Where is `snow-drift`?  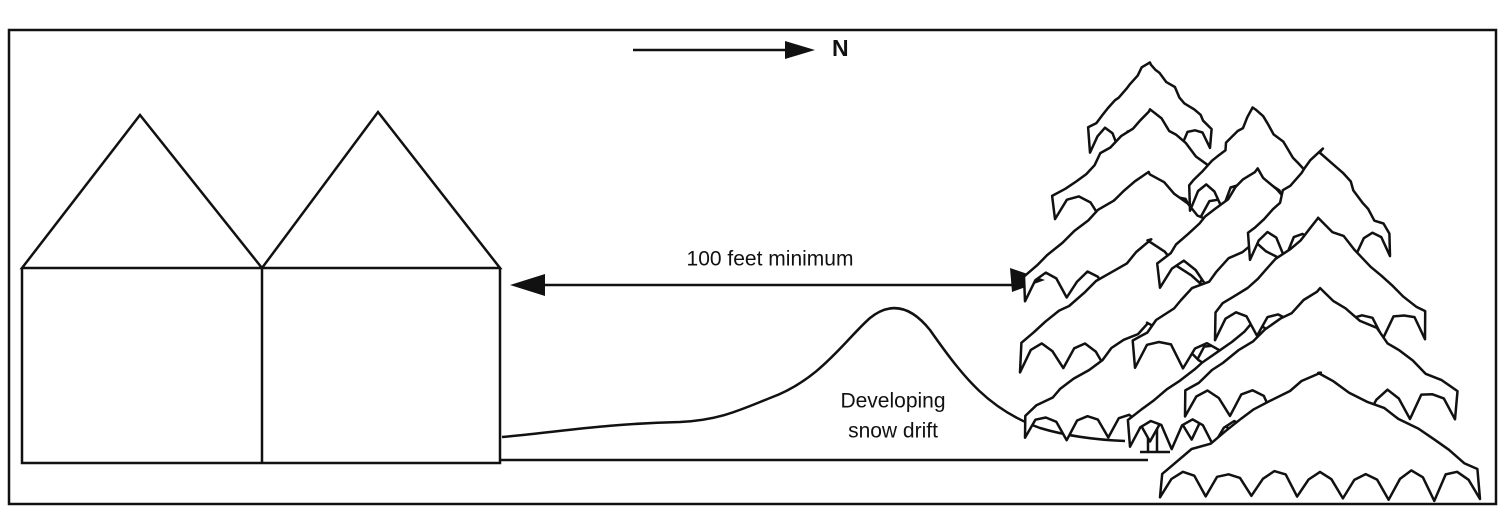 snow-drift is located at coordinates (813, 374).